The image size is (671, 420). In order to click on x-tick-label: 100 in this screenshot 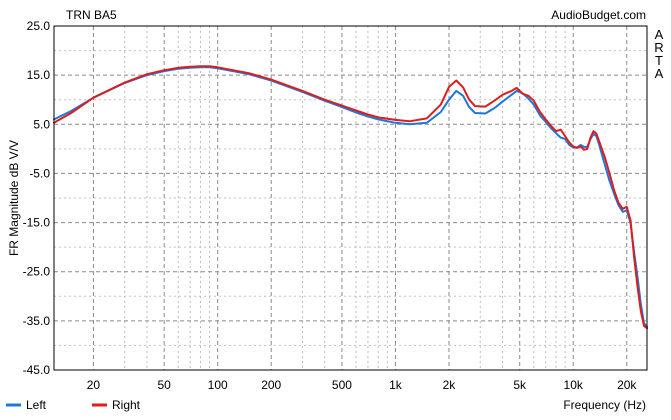, I will do `click(218, 385)`.